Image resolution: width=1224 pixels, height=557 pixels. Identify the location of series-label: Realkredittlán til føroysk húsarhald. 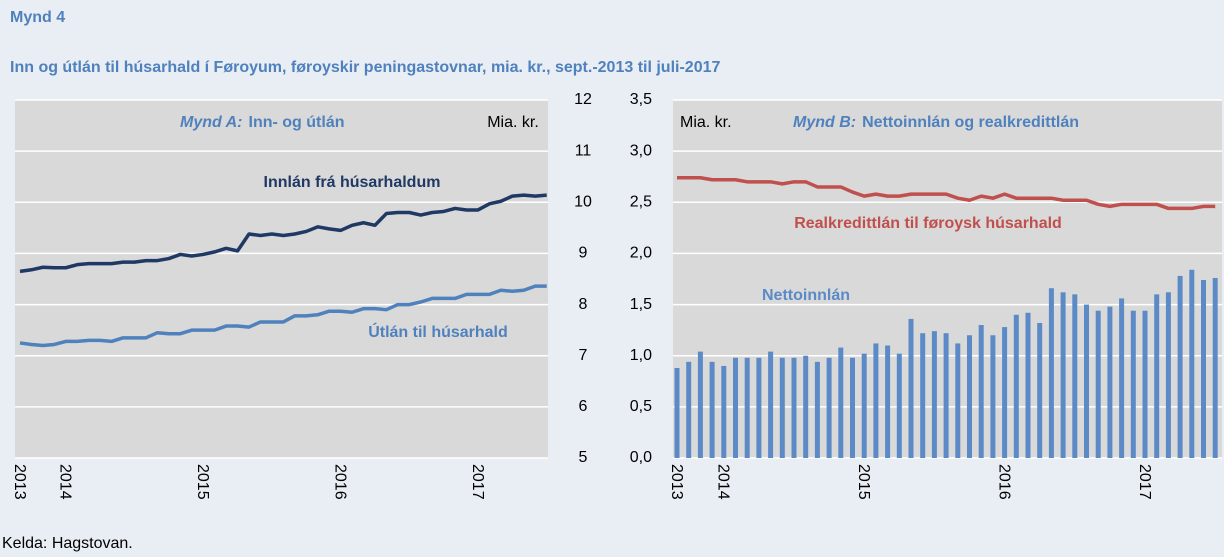
(928, 223).